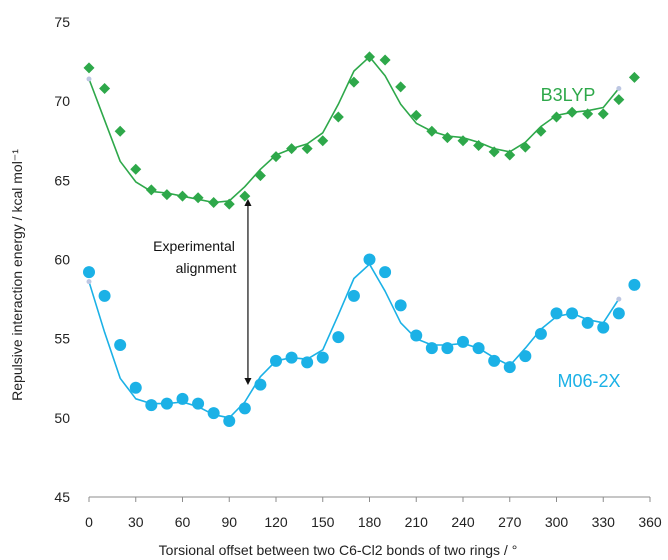 The image size is (668, 560). Describe the element at coordinates (323, 522) in the screenshot. I see `x-tick-label: 150` at that location.